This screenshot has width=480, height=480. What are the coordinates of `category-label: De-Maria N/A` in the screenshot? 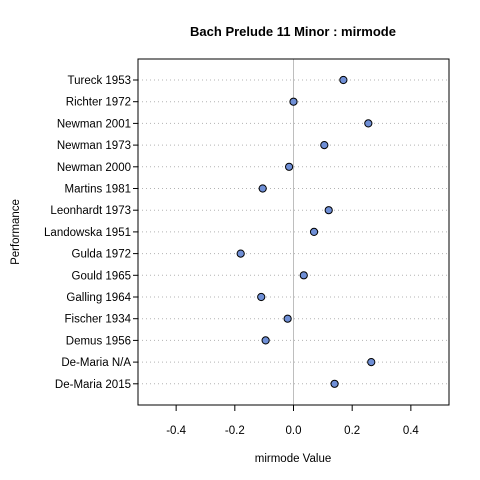 It's located at (96, 363).